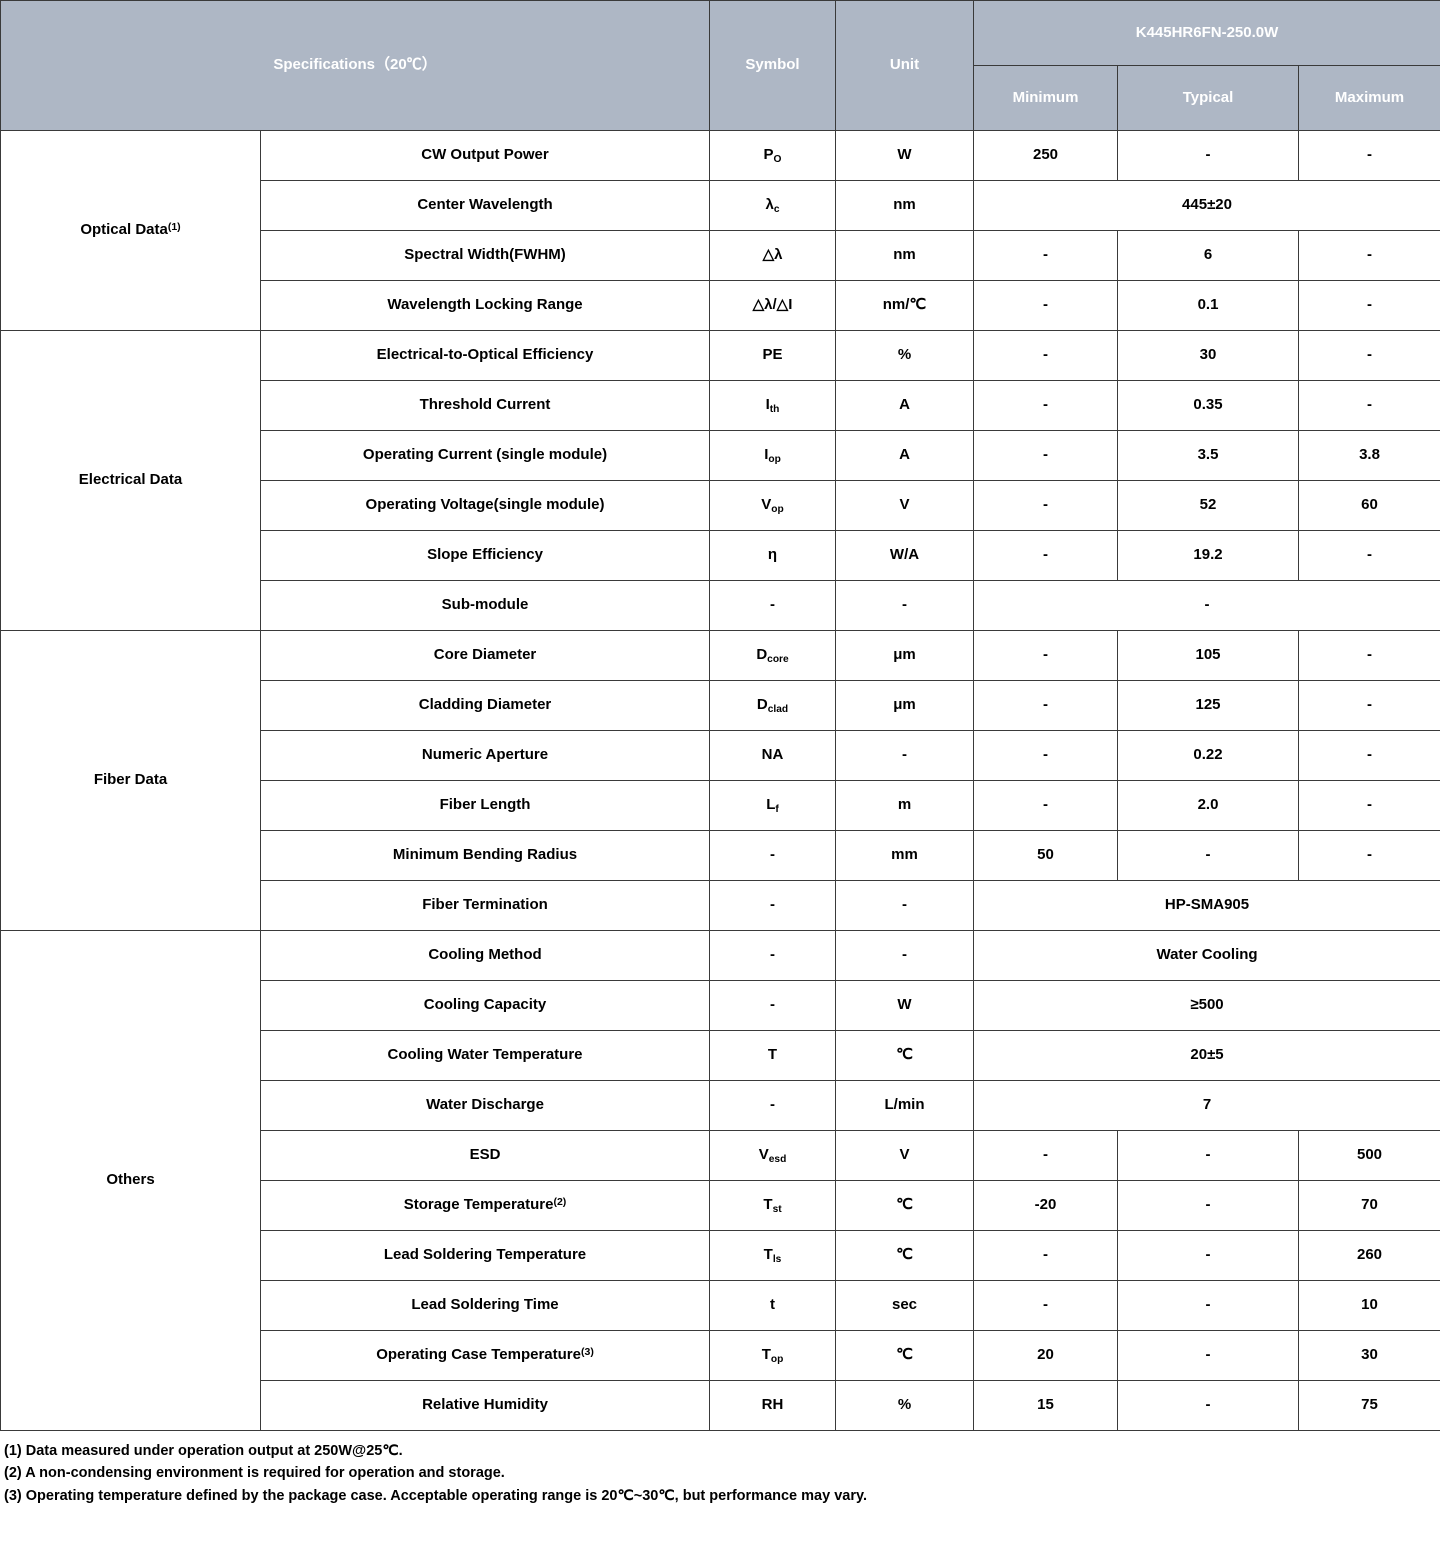 The image size is (1440, 1551). Describe the element at coordinates (773, 955) in the screenshot. I see `symbol-cell: -` at that location.